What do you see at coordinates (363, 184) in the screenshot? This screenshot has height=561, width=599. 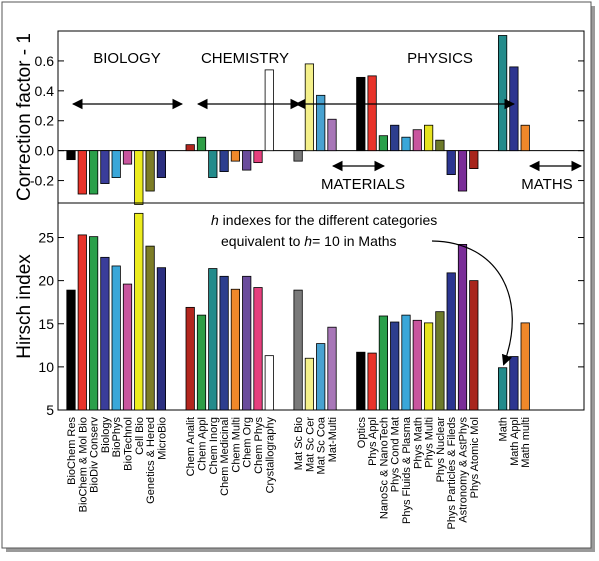 I see `group-label-materials: MATERIALS` at bounding box center [363, 184].